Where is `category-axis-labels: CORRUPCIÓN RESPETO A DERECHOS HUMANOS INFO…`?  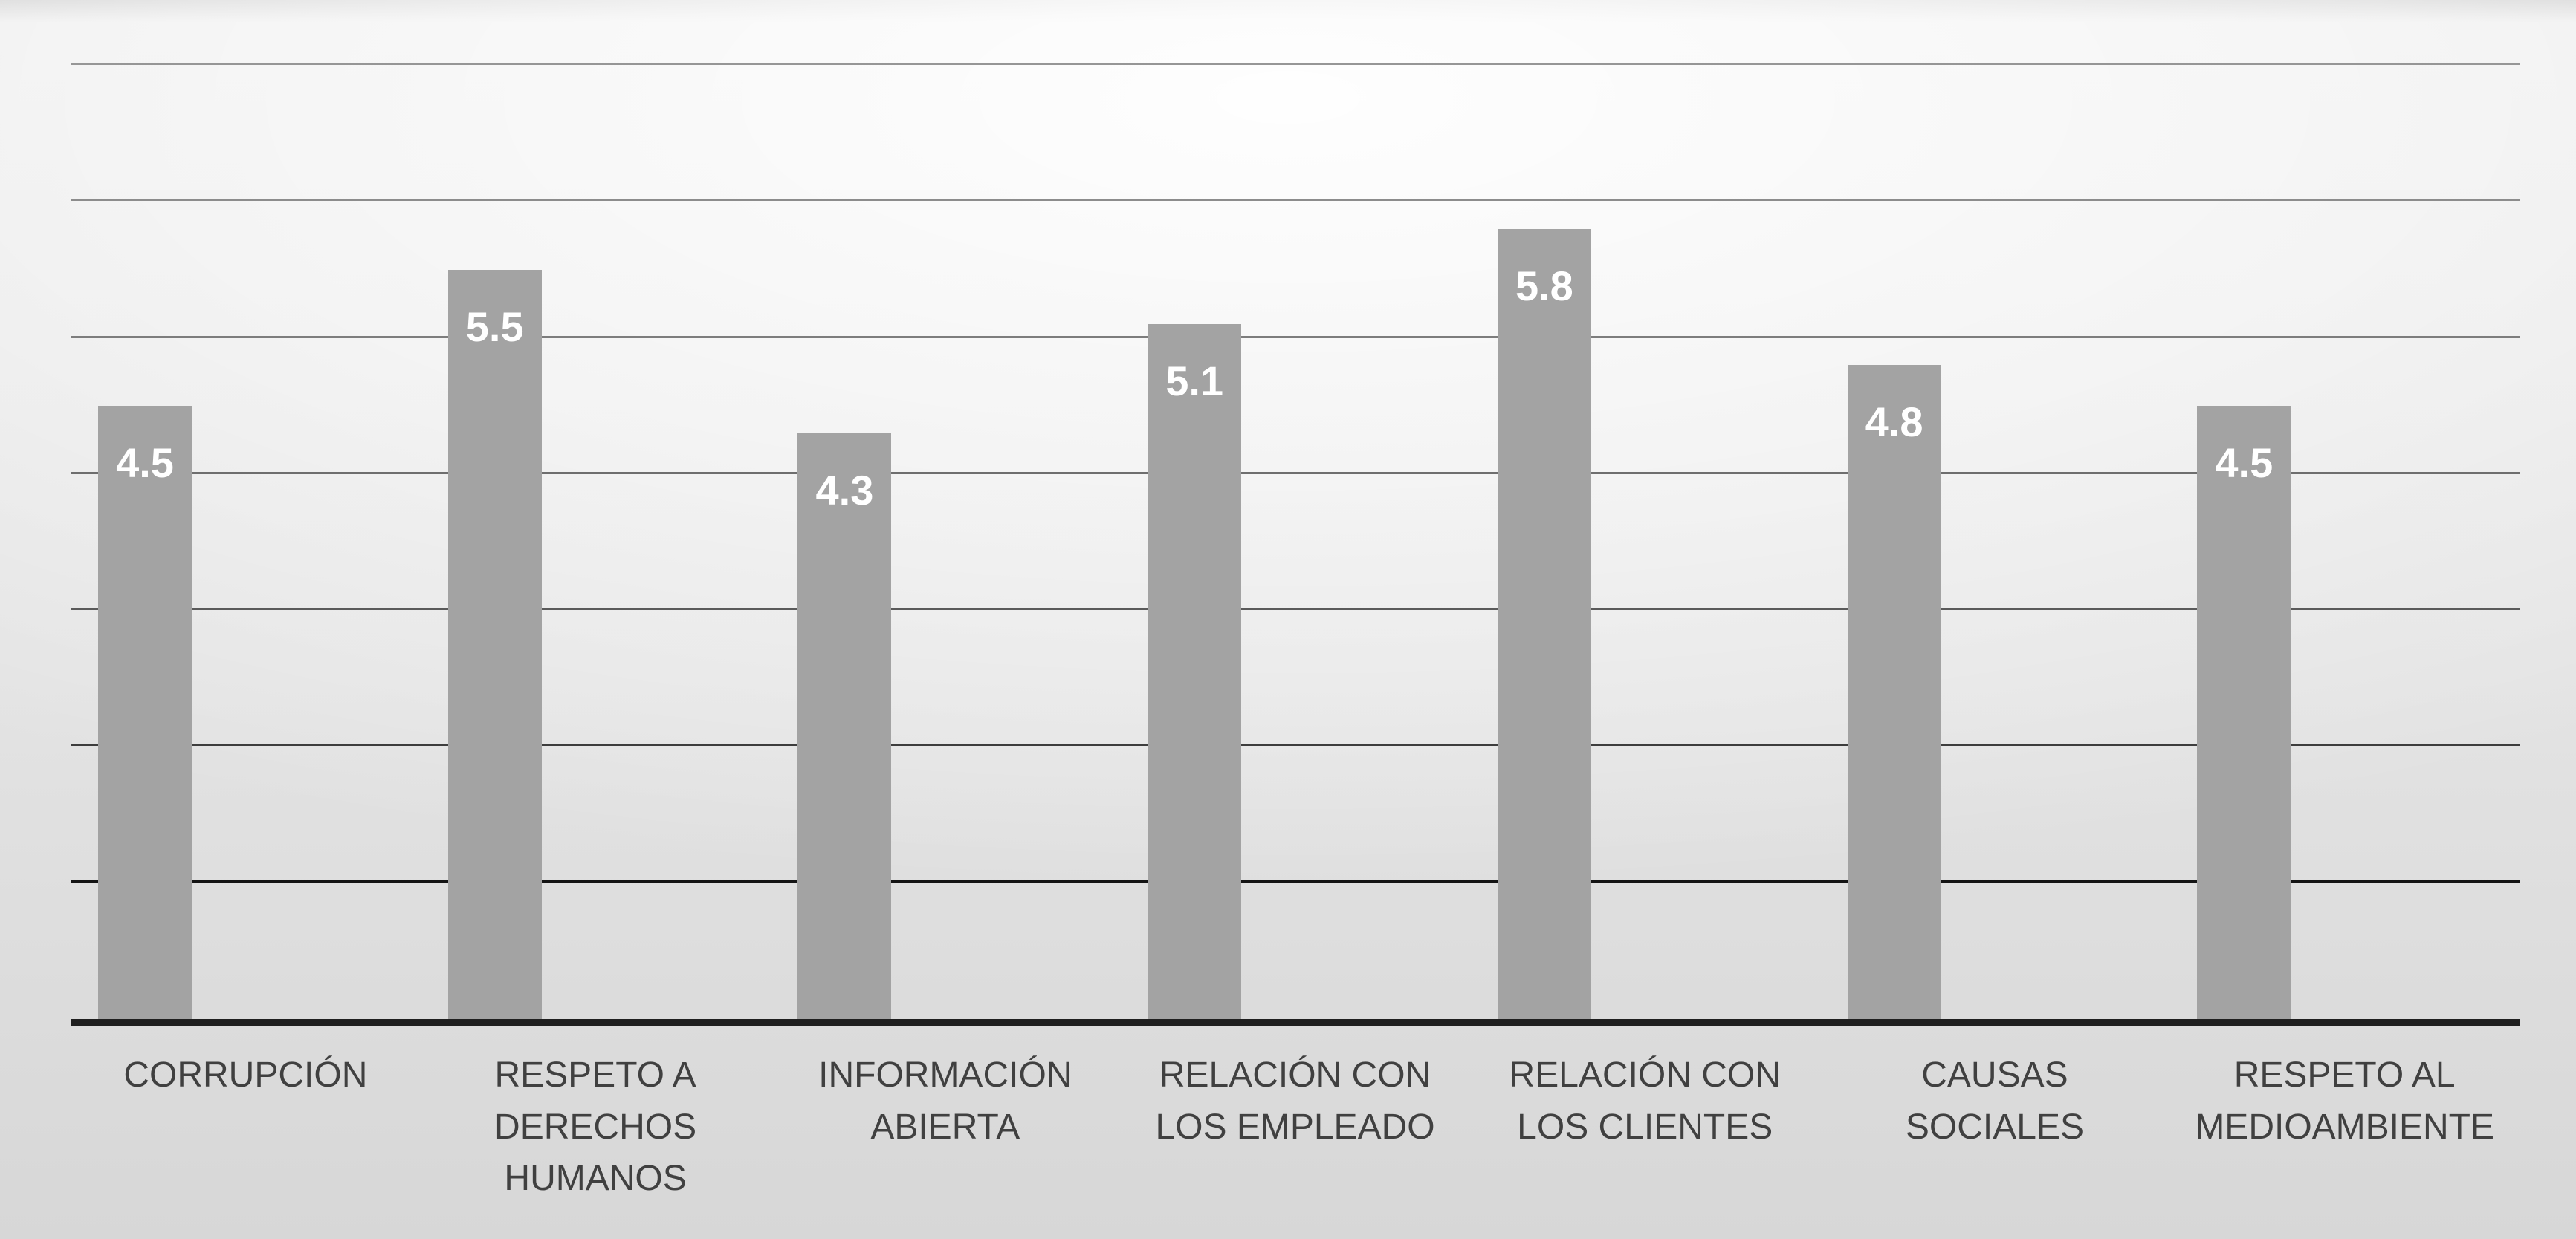 category-axis-labels: CORRUPCIÓN RESPETO A DERECHOS HUMANOS INFO… is located at coordinates (1295, 1127).